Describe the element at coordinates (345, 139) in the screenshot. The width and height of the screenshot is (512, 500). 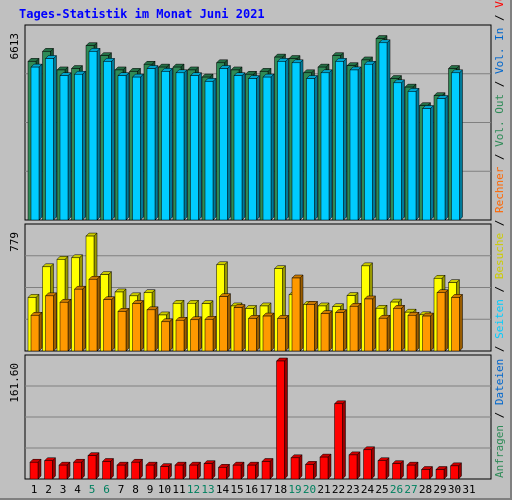
I see `bar-dateien-day-22-side` at that location.